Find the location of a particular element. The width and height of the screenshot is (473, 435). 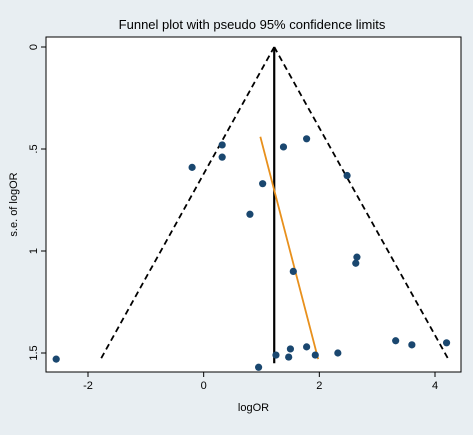

x-tick-label: -2 is located at coordinates (88, 386).